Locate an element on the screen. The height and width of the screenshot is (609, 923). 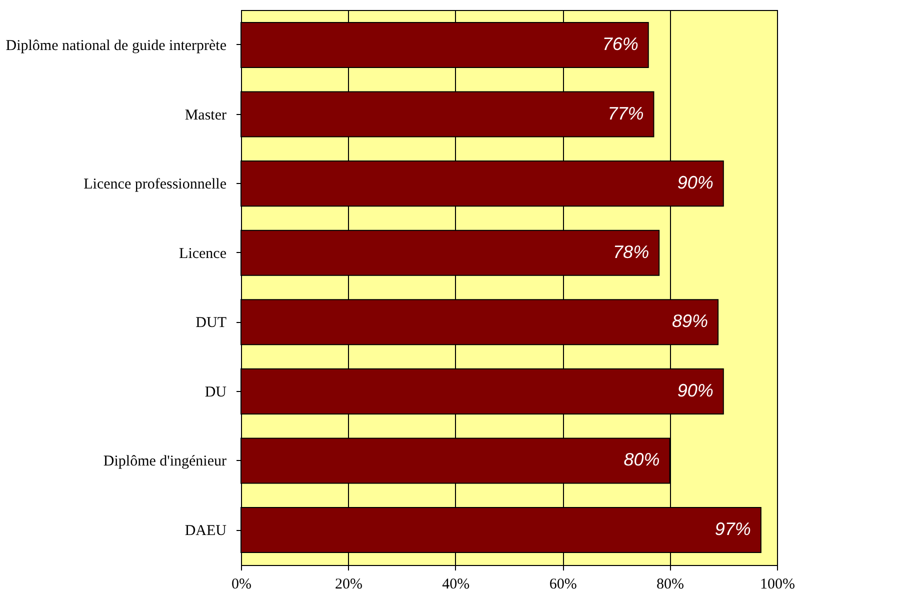
y-tick-label: Master is located at coordinates (205, 115).